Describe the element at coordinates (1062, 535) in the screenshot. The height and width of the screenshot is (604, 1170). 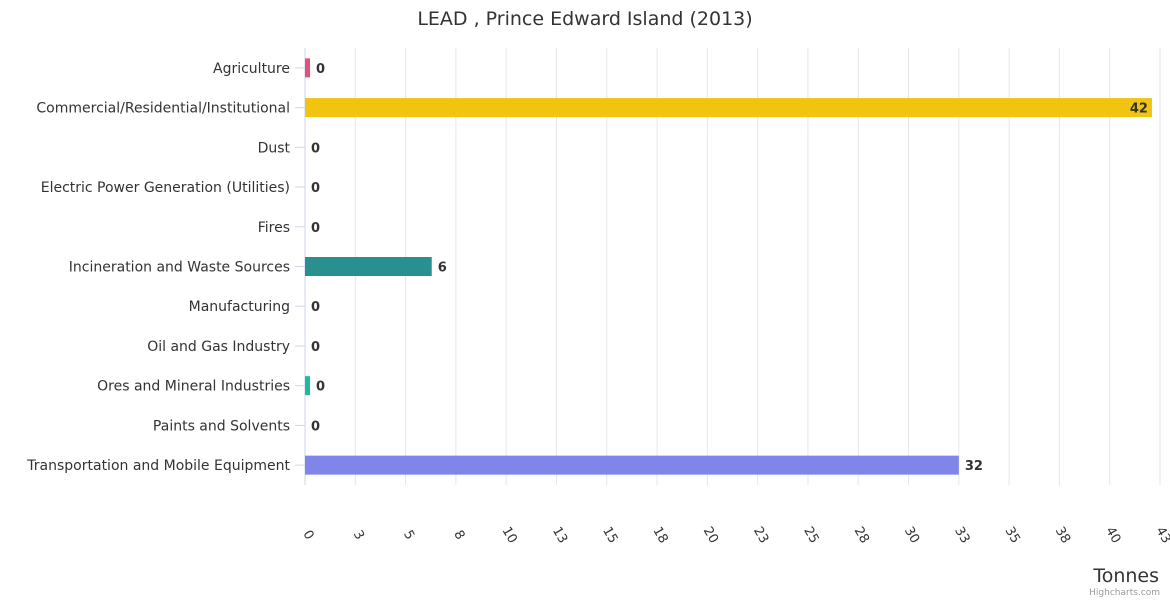
I see `x-tick-label: 38` at that location.